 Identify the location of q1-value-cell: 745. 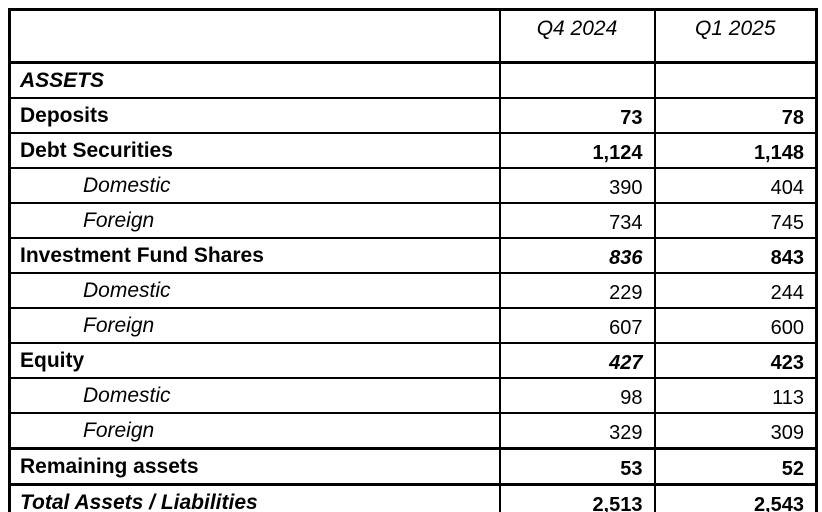
(735, 220).